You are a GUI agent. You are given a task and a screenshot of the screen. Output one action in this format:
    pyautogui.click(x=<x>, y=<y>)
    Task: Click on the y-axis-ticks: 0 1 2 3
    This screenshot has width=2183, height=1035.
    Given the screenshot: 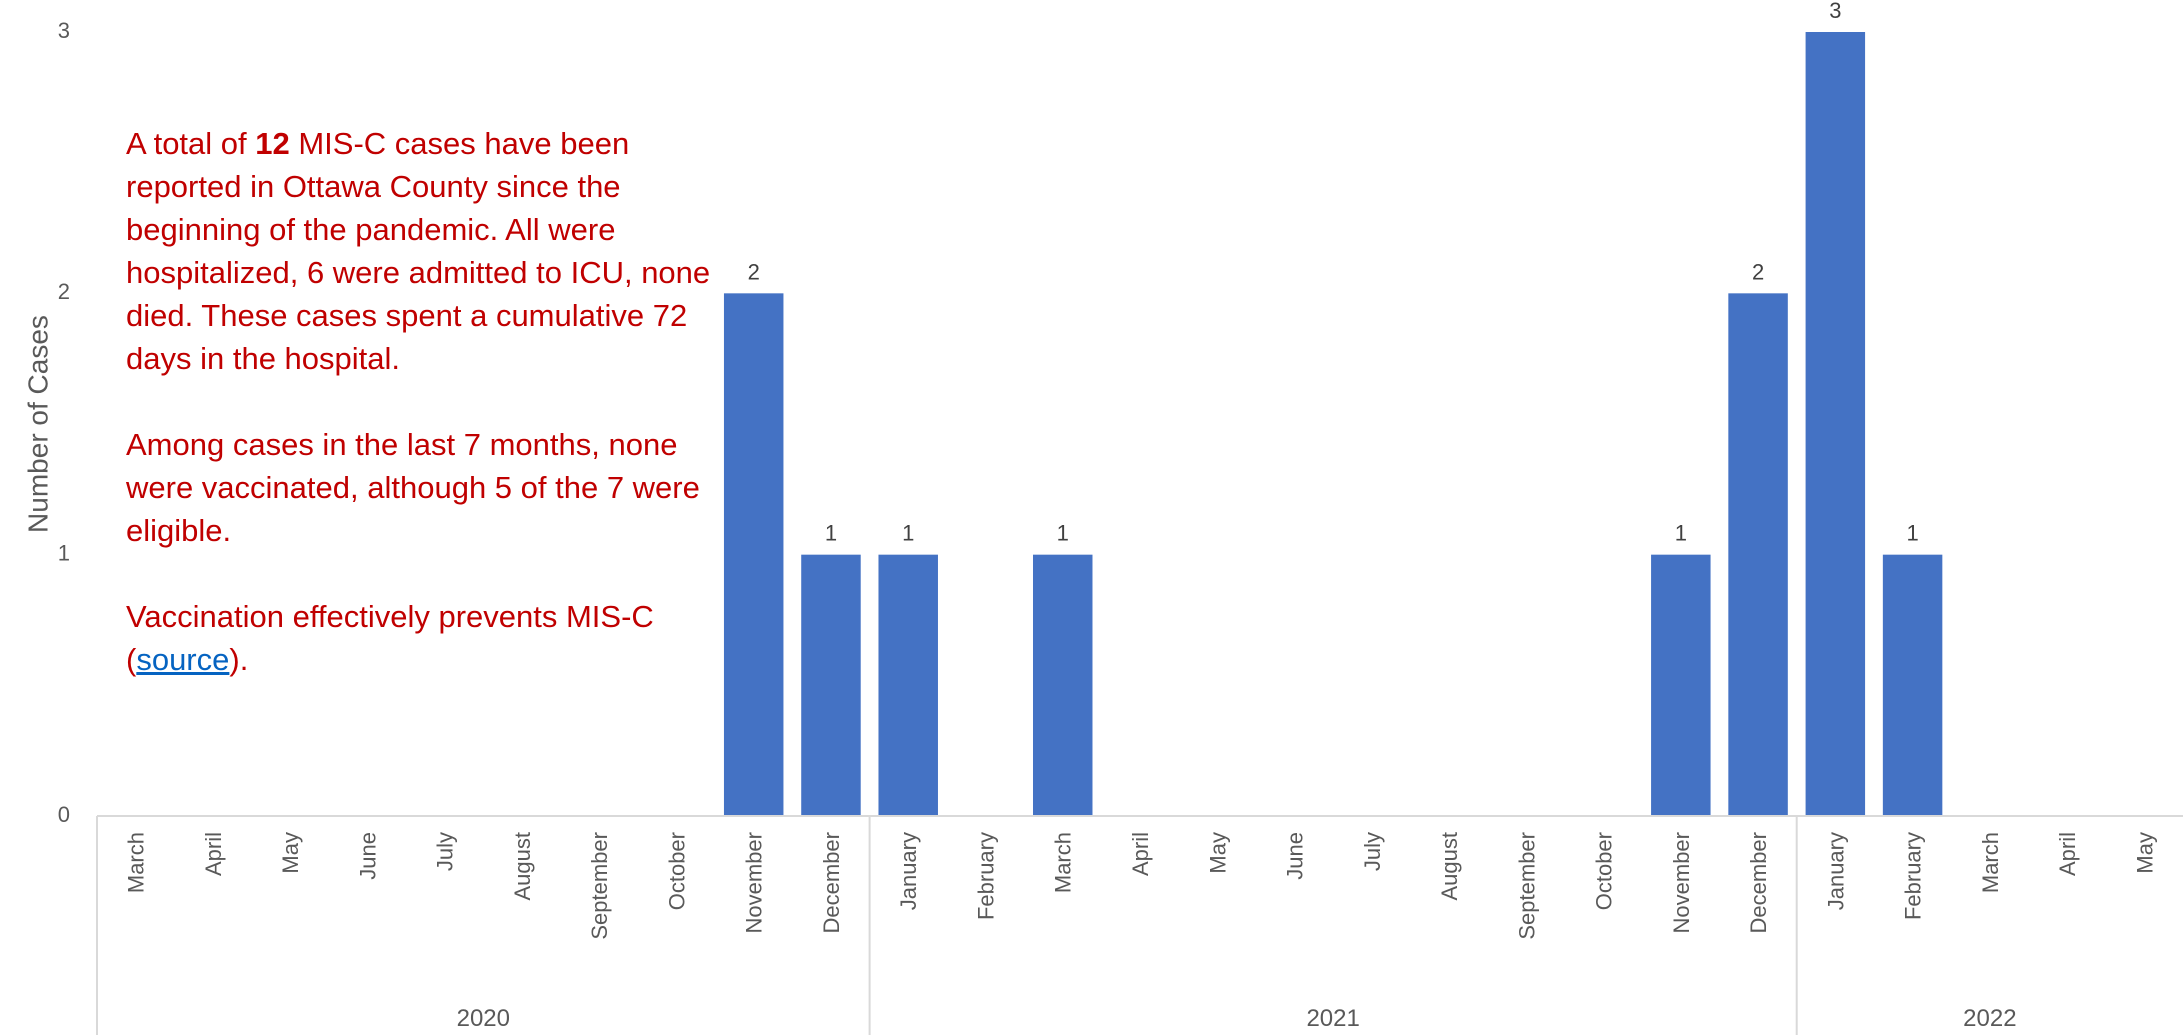 What is the action you would take?
    pyautogui.click(x=64, y=422)
    